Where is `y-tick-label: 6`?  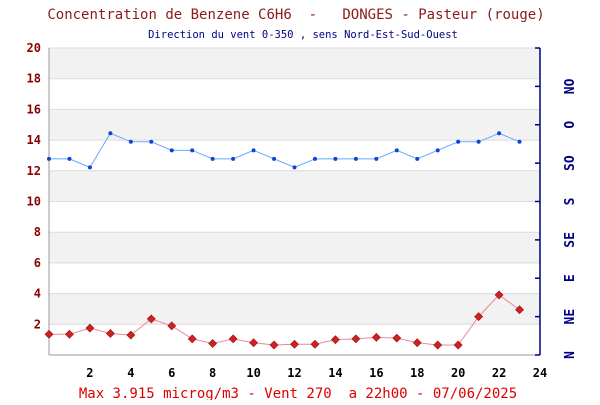 y-tick-label: 6 is located at coordinates (37, 263).